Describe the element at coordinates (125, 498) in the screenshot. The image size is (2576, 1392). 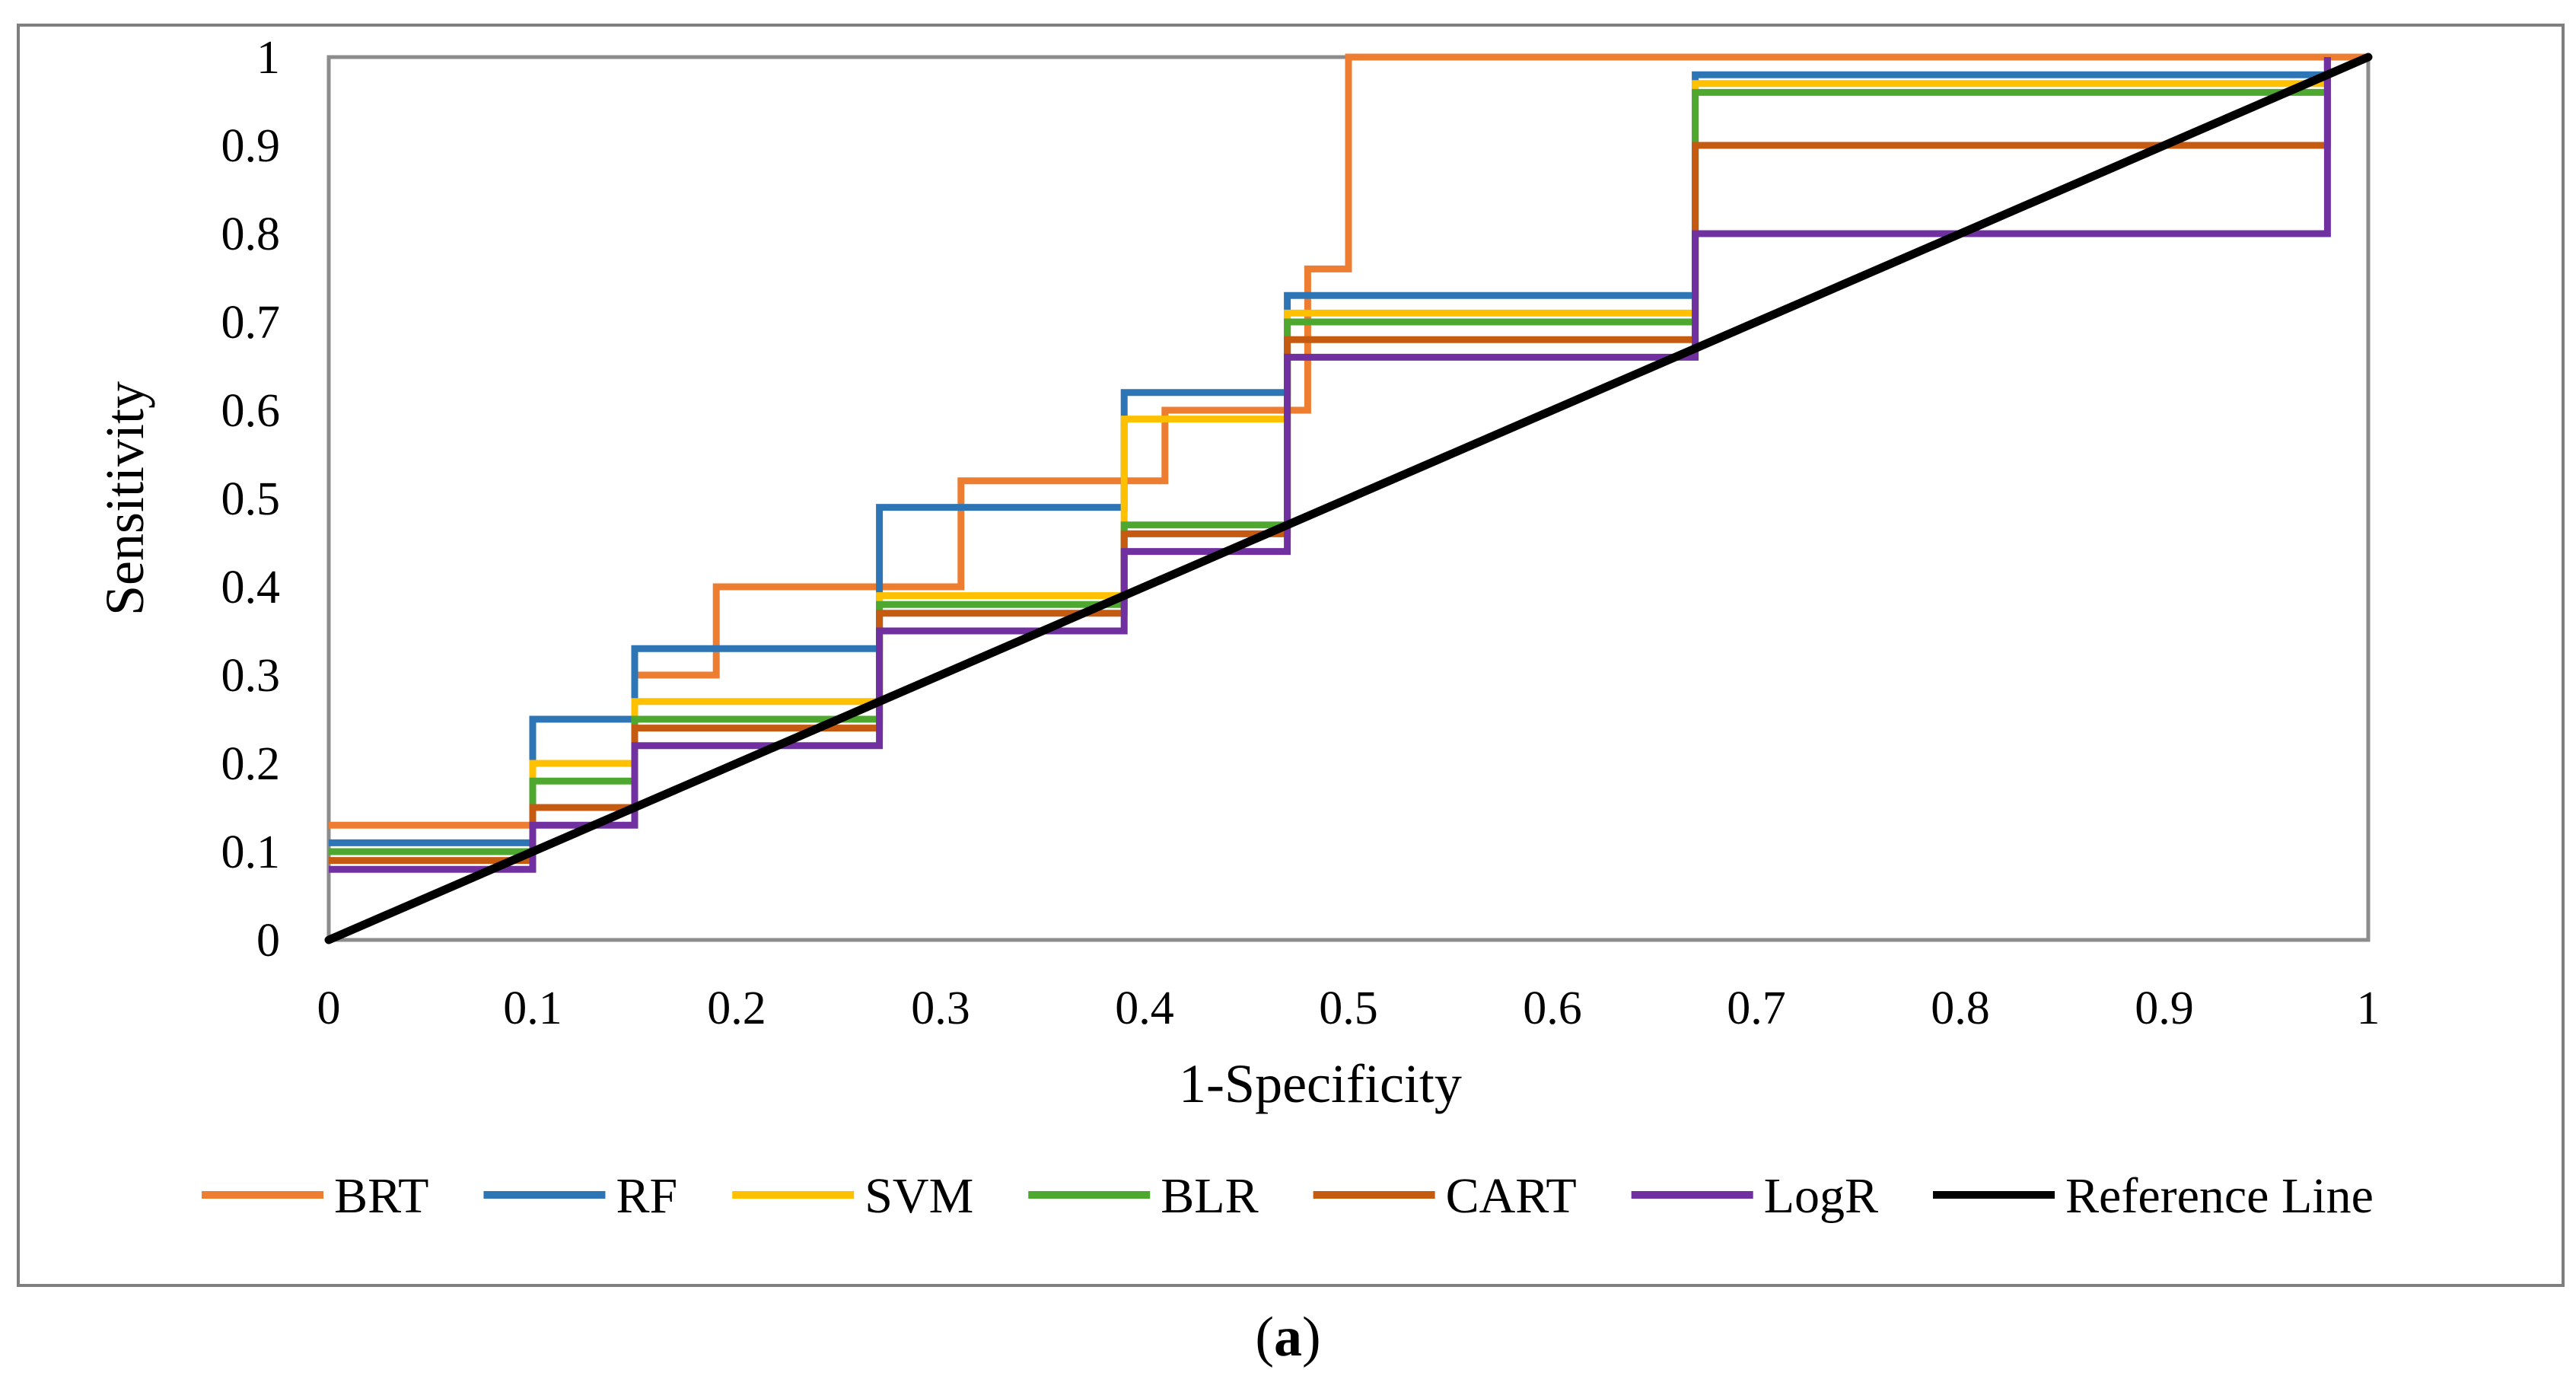
I see `y-axis-title: Sensitivity` at that location.